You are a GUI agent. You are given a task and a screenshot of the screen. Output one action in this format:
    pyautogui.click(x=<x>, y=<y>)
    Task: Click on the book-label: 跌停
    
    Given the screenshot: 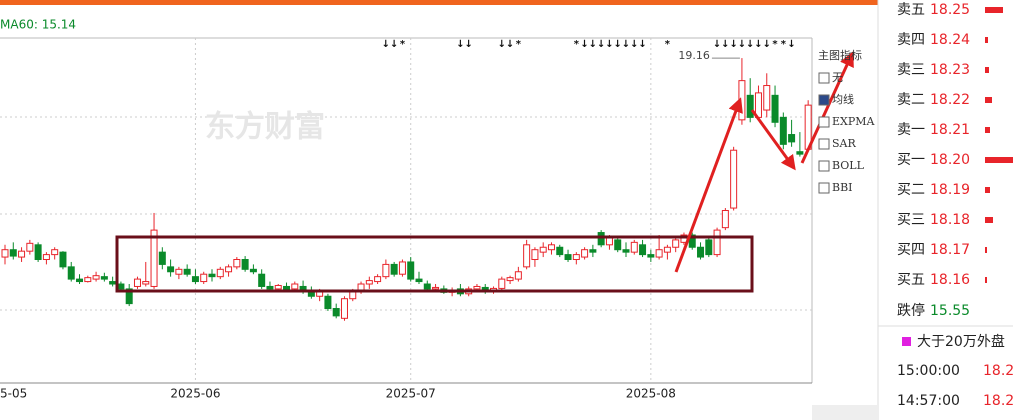 What is the action you would take?
    pyautogui.click(x=911, y=310)
    